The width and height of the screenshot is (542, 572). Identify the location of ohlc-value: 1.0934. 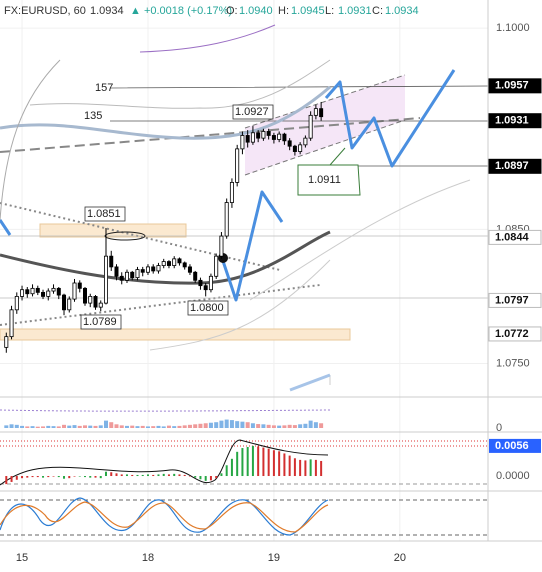
(402, 11).